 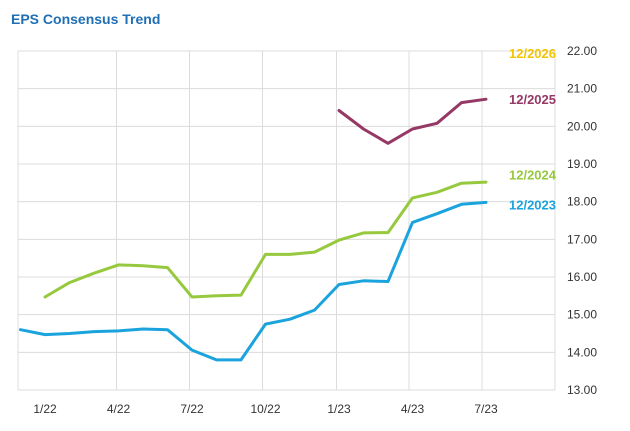 What do you see at coordinates (192, 409) in the screenshot?
I see `x-tick-label: 7/22` at bounding box center [192, 409].